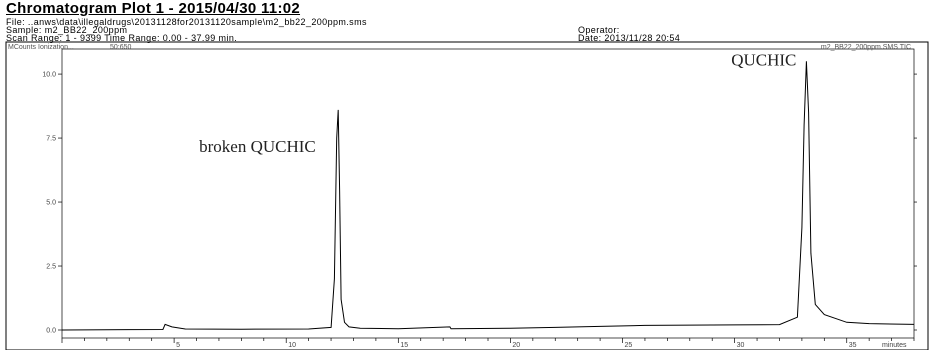  Describe the element at coordinates (257, 146) in the screenshot. I see `peak-annotation: broken QUCHIC` at that location.